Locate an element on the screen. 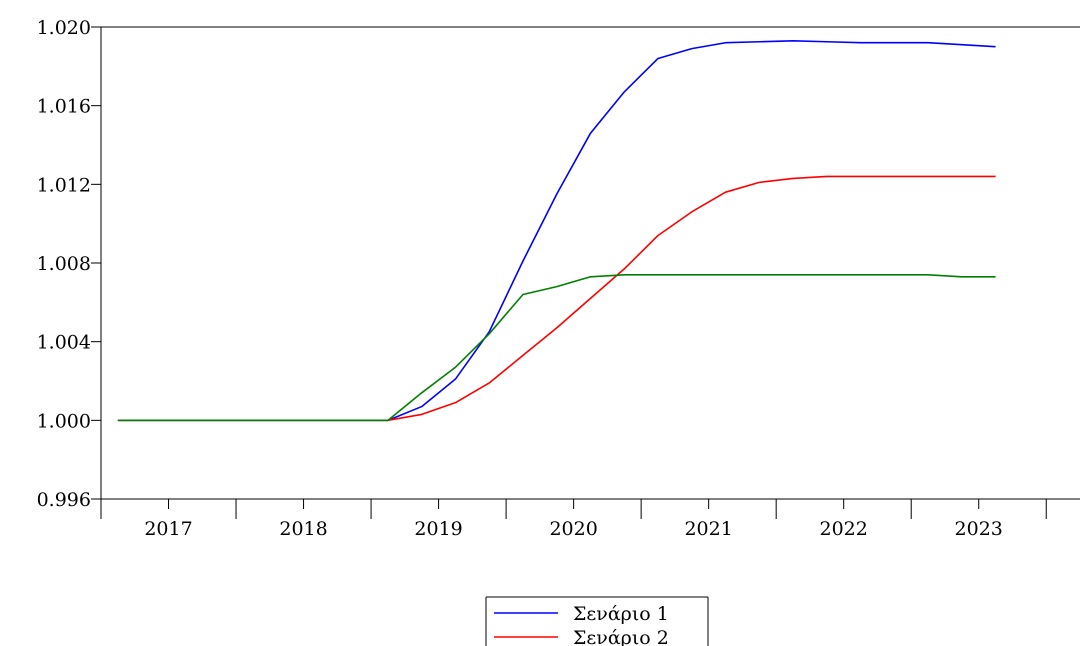 The width and height of the screenshot is (1081, 646). x-tick-label: 2020 is located at coordinates (573, 529).